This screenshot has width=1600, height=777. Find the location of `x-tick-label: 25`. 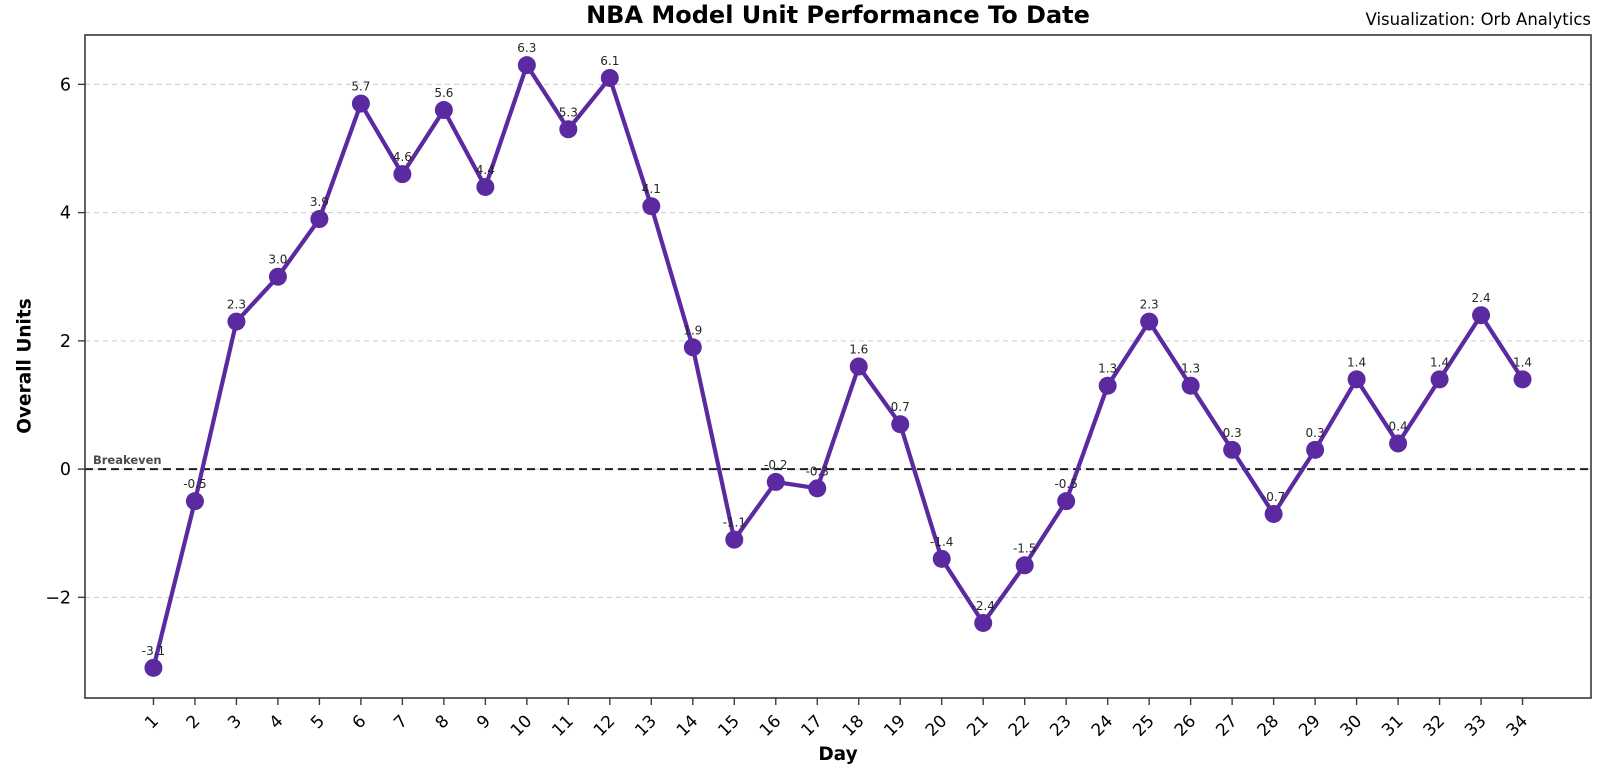

x-tick-label: 25 is located at coordinates (1143, 725).